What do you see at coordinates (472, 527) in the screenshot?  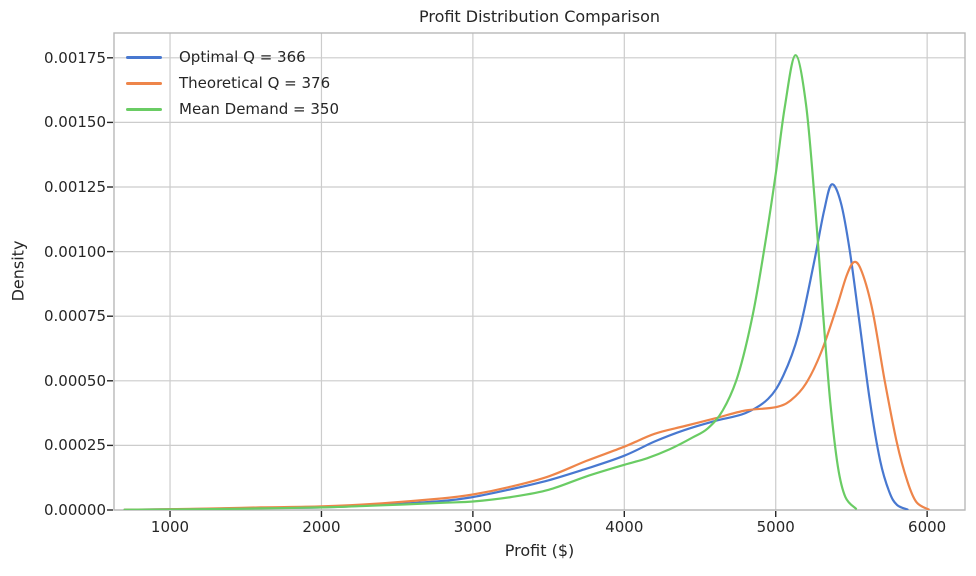 I see `x-tick-label: 3000` at bounding box center [472, 527].